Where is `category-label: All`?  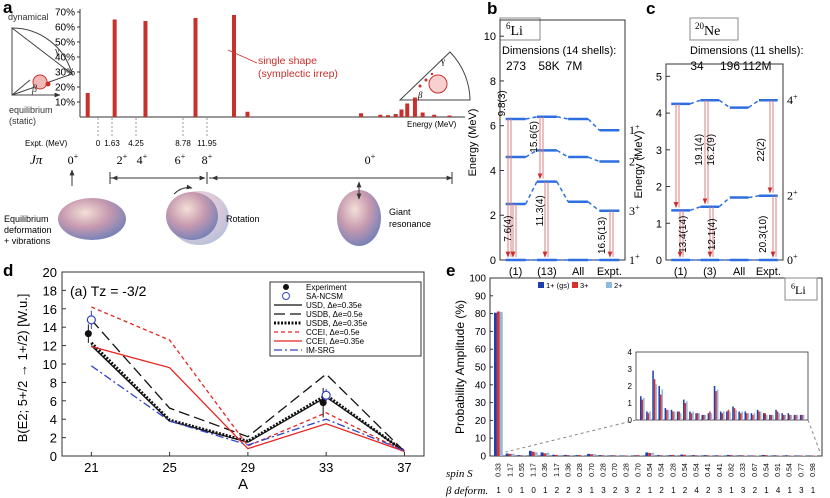 category-label: All is located at coordinates (739, 272).